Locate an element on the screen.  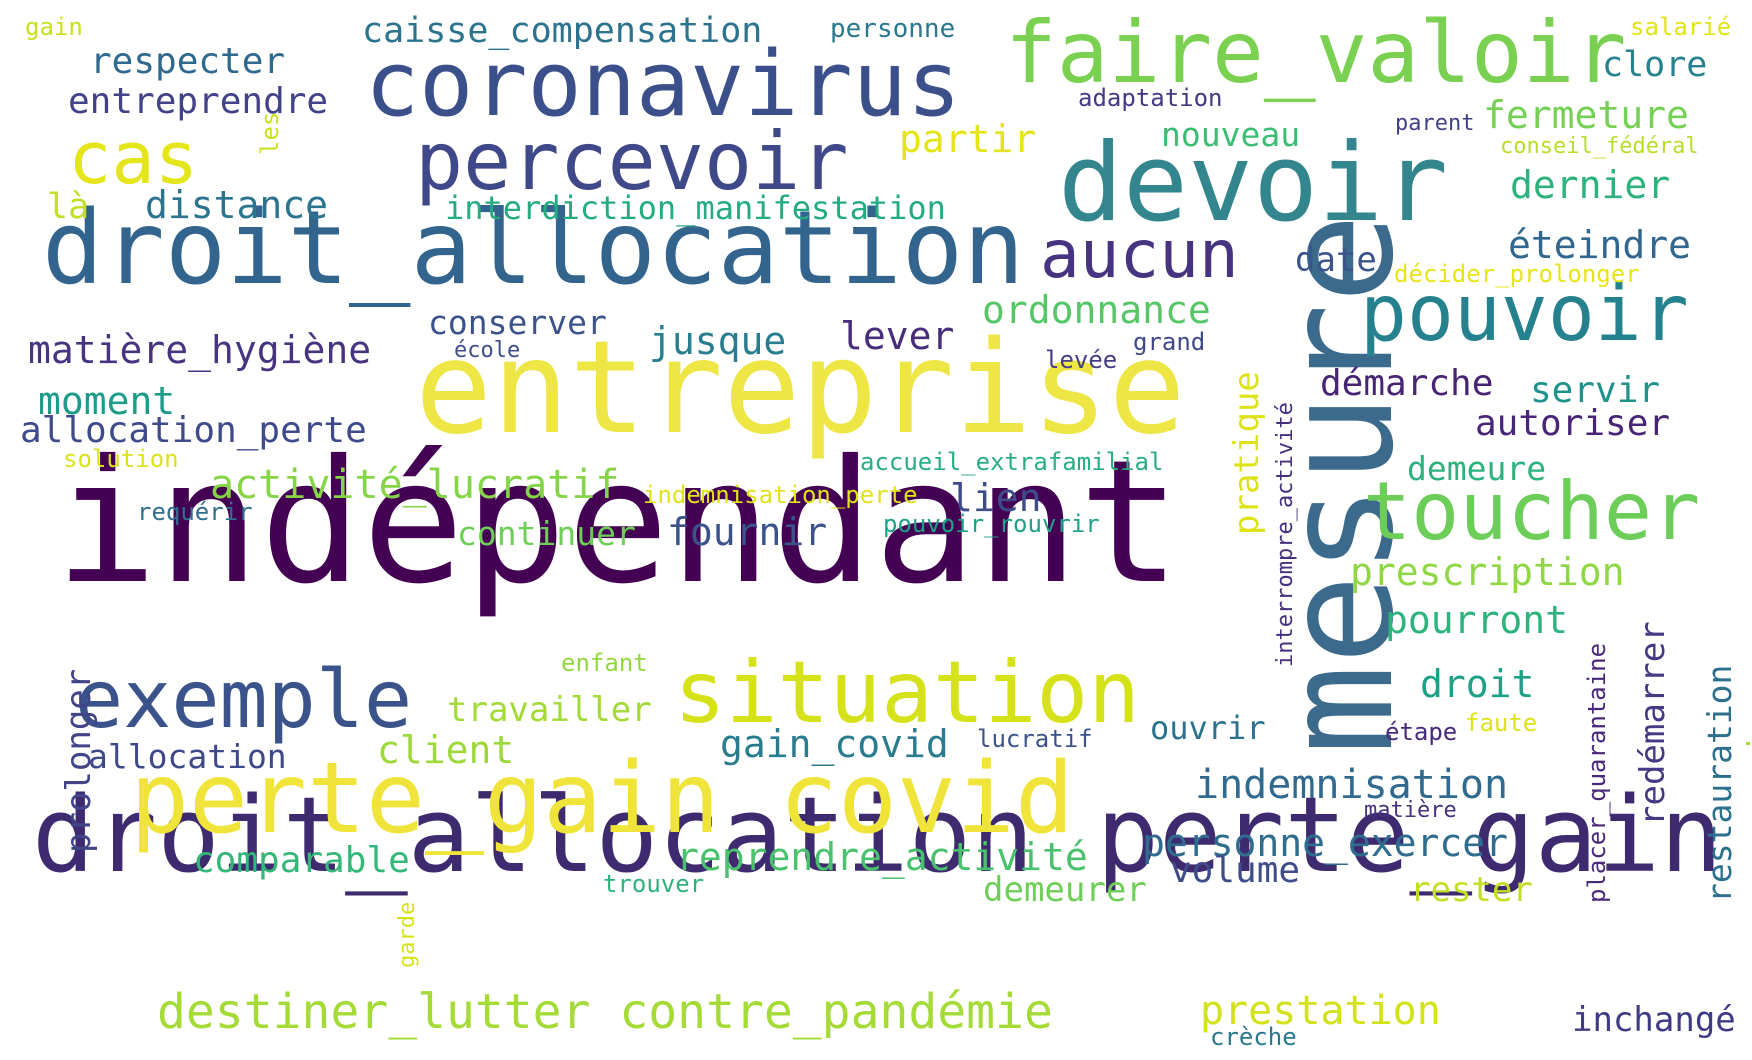
cloud-word: les is located at coordinates (270, 133).